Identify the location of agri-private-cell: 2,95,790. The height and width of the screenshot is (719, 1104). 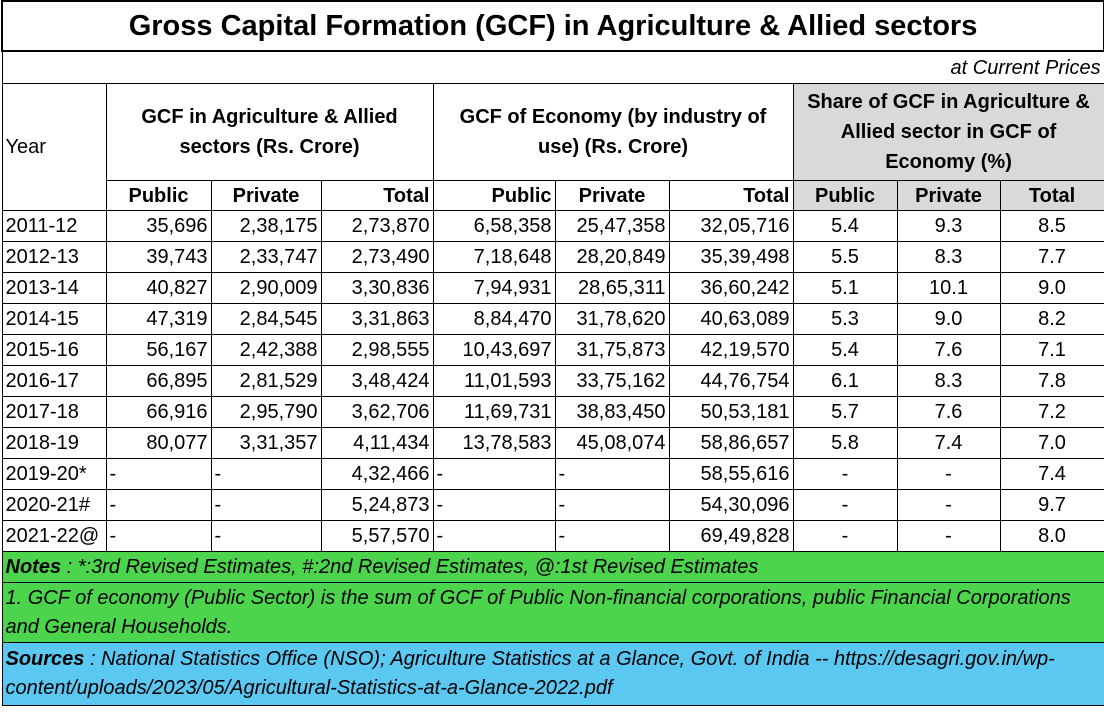
(266, 412).